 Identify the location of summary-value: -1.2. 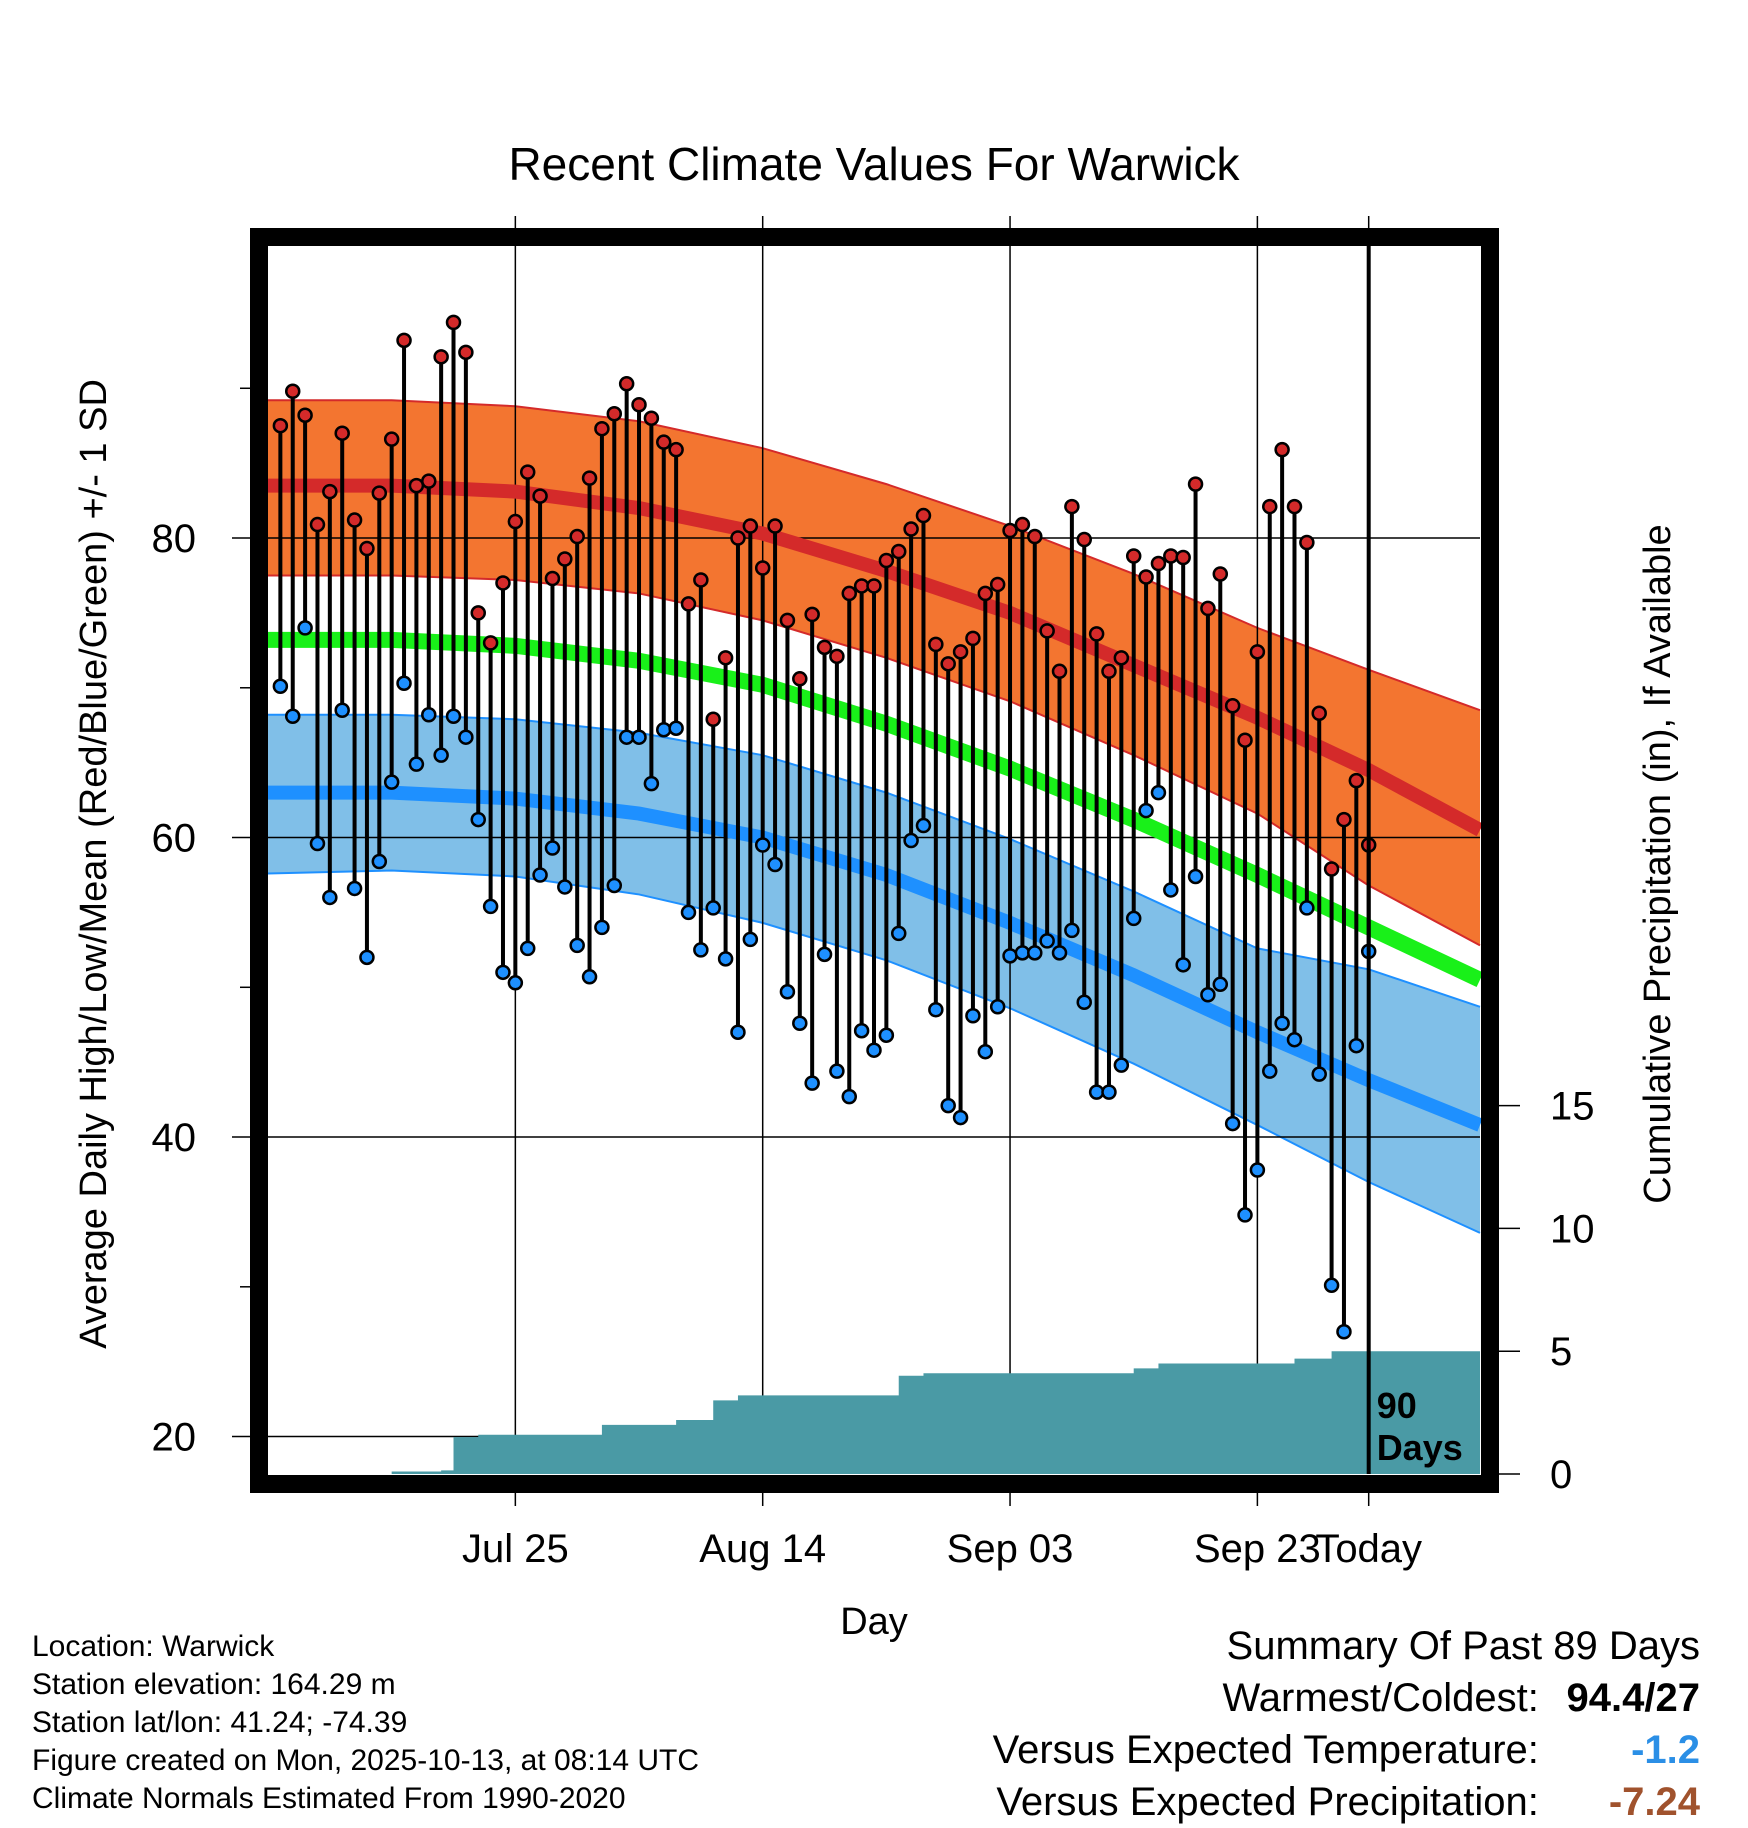
(1665, 1750).